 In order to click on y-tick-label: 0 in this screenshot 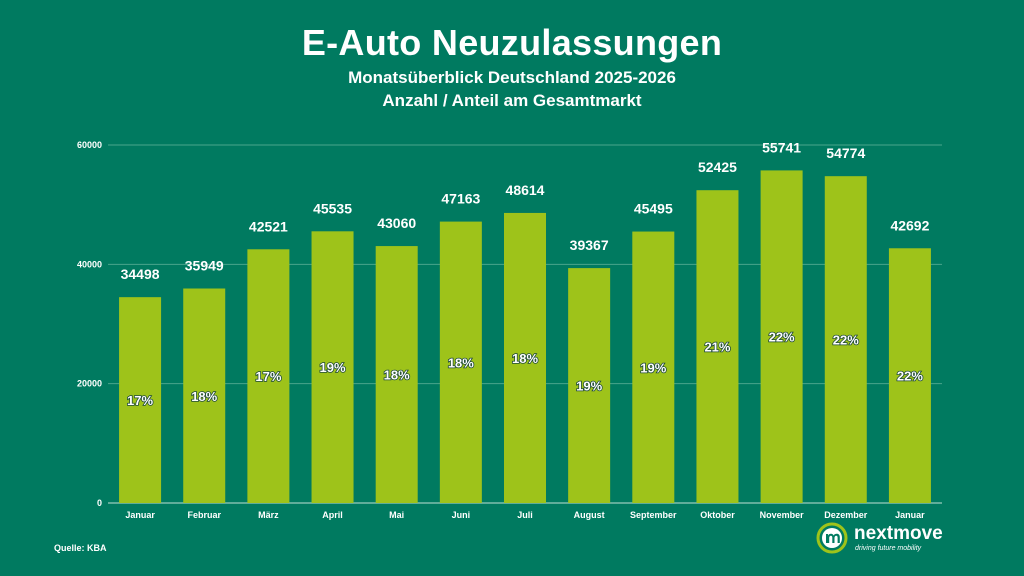, I will do `click(99, 503)`.